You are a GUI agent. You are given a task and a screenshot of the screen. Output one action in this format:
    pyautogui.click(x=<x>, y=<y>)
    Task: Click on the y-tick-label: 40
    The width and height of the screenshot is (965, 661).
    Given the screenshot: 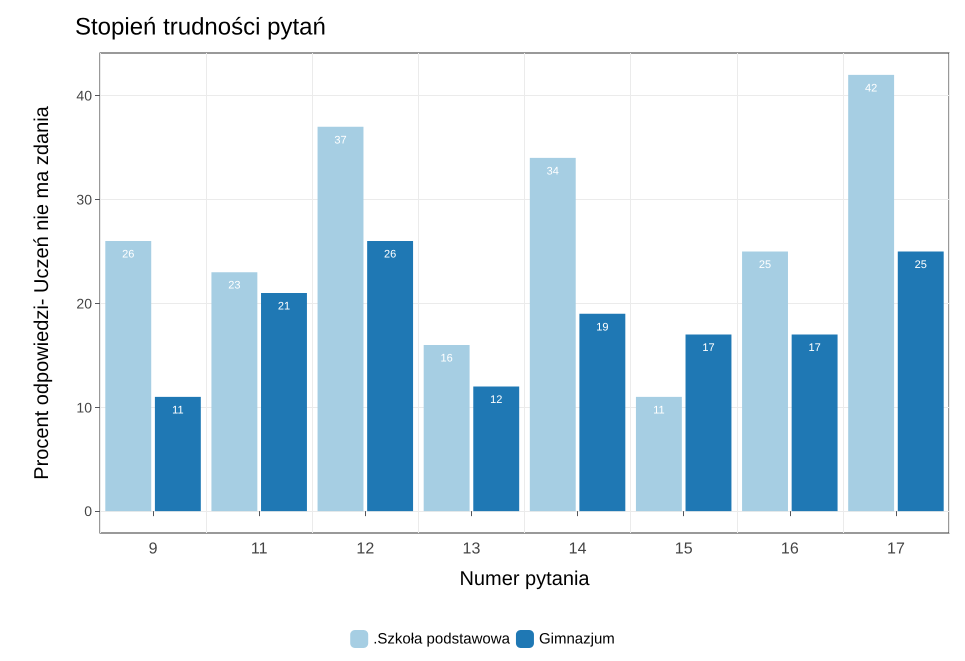 What is the action you would take?
    pyautogui.click(x=84, y=96)
    